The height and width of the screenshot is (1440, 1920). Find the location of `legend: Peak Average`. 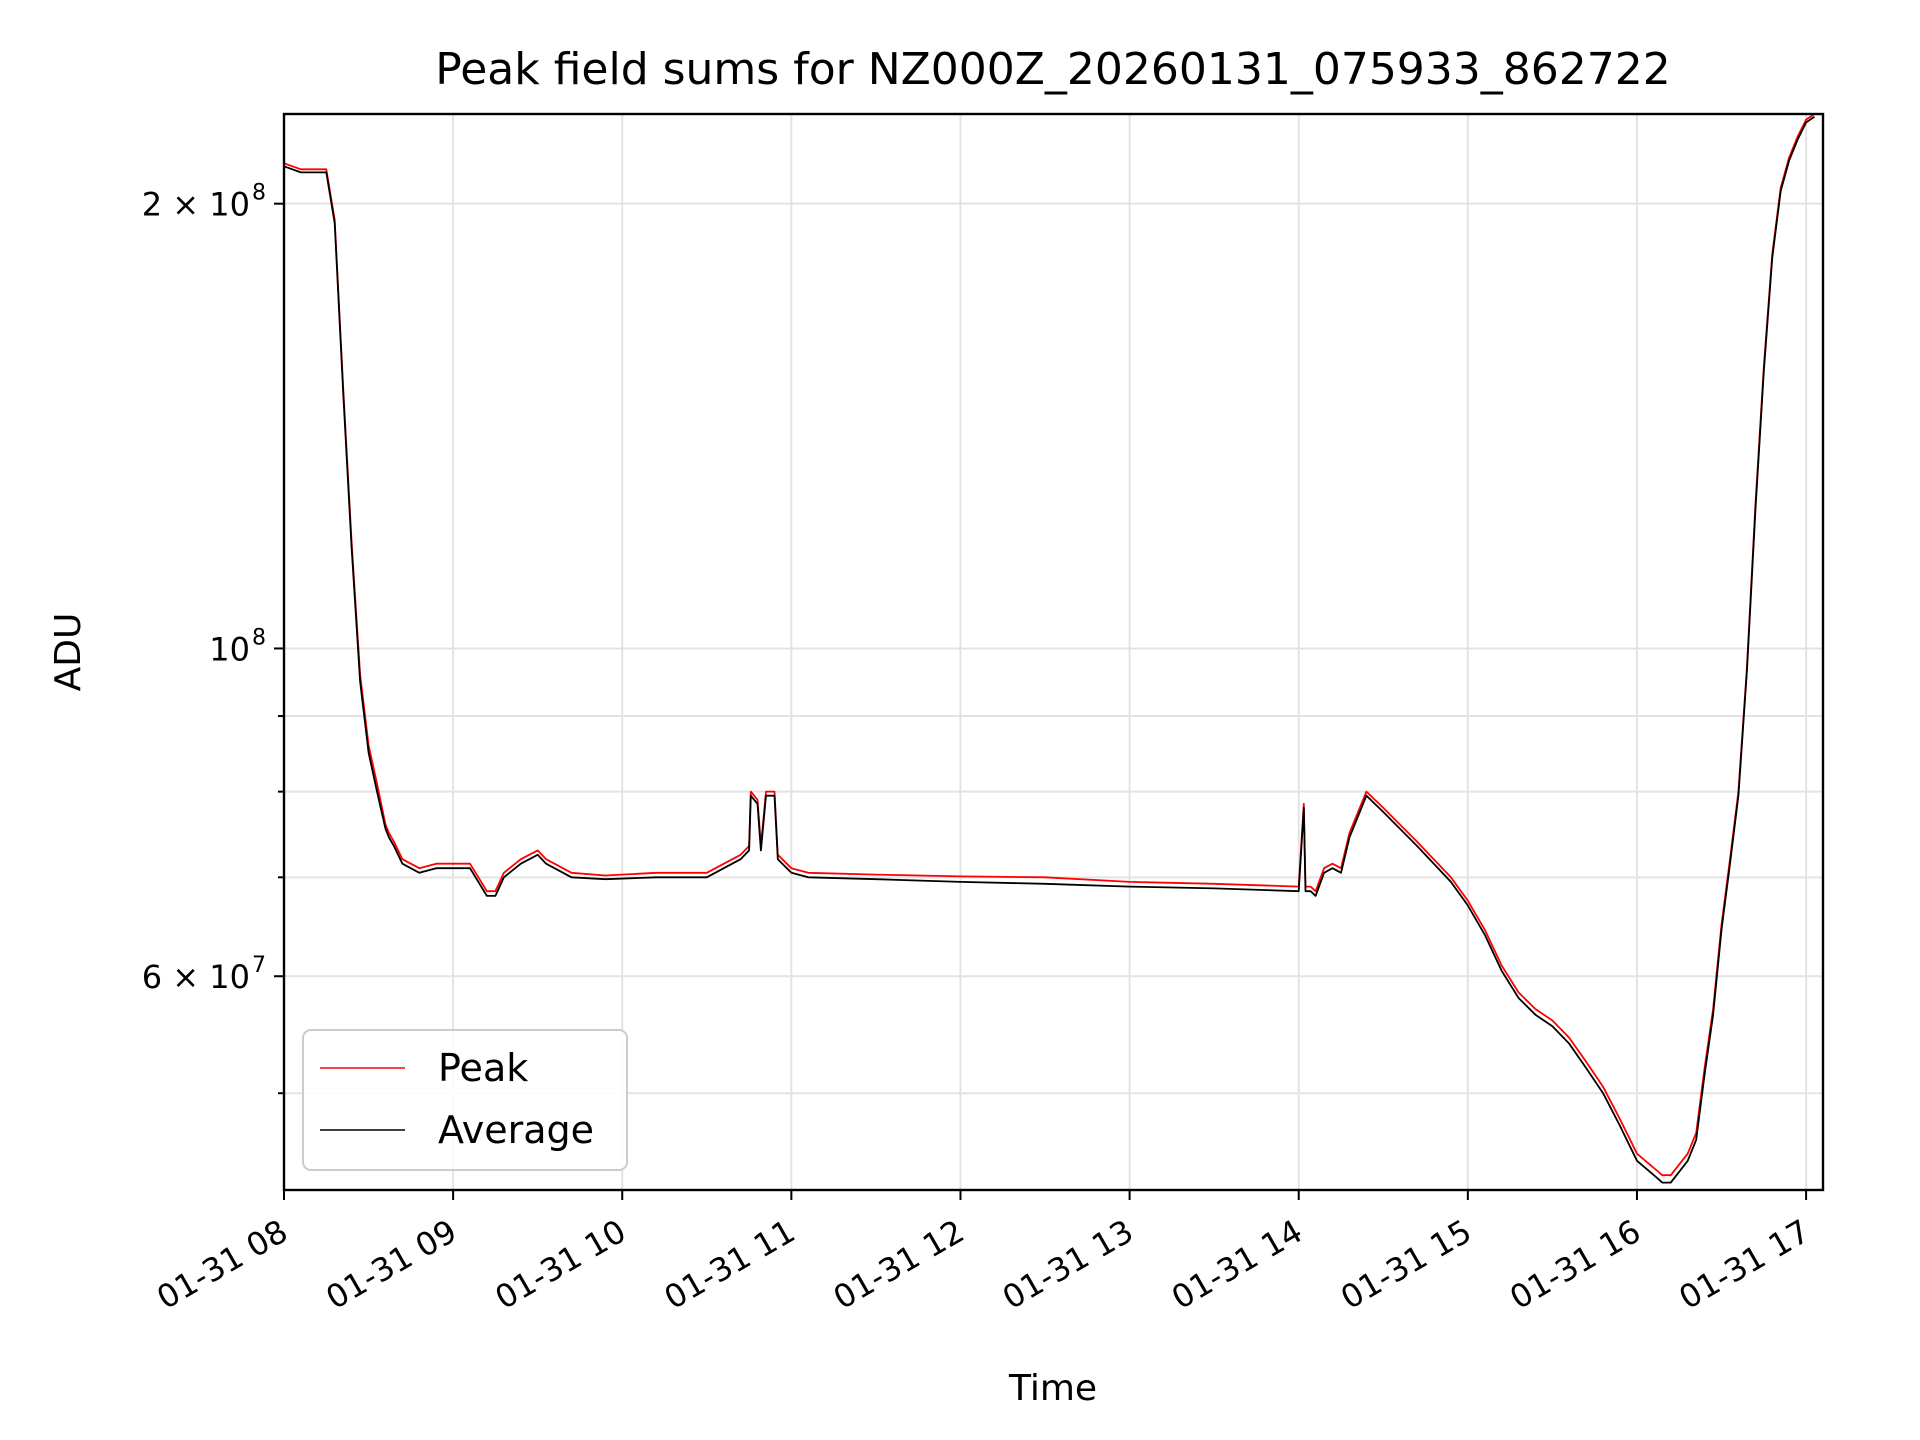

legend: Peak Average is located at coordinates (465, 1100).